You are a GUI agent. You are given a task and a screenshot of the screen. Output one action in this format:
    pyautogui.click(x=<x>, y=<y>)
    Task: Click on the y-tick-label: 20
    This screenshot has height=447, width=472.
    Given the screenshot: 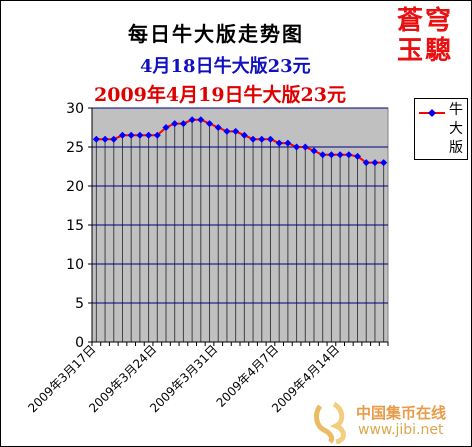 What is the action you would take?
    pyautogui.click(x=75, y=187)
    